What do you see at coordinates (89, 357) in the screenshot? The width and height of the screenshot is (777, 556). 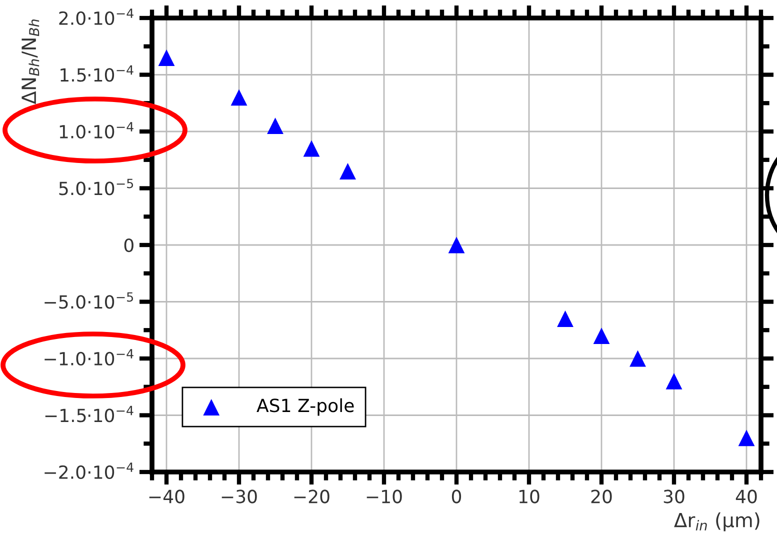 I see `y-tick-label: −1.0·10$^{−4}$` at bounding box center [89, 357].